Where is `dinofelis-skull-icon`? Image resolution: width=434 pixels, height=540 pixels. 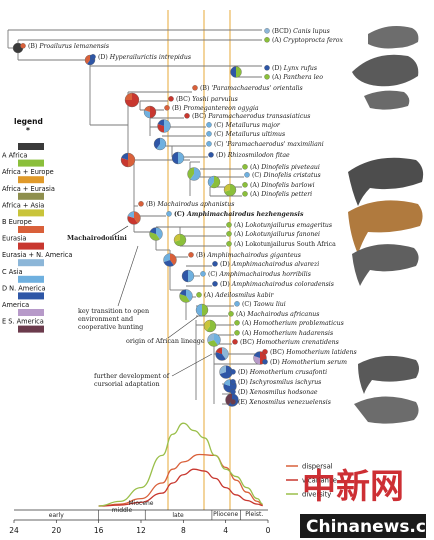 dinofelis-skull-icon is located at coordinates (386, 181).